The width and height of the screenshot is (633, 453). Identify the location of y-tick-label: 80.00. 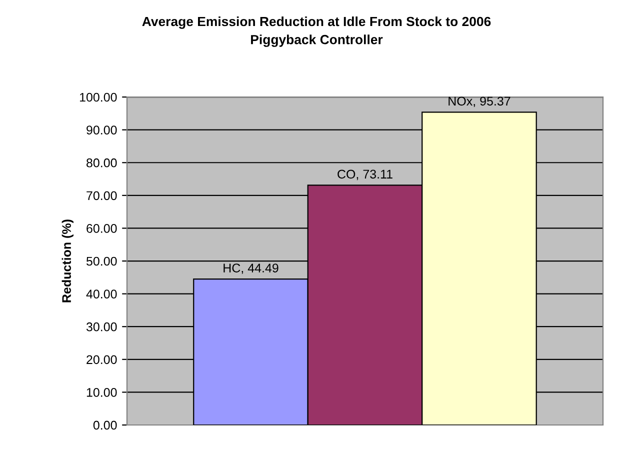
(101, 163).